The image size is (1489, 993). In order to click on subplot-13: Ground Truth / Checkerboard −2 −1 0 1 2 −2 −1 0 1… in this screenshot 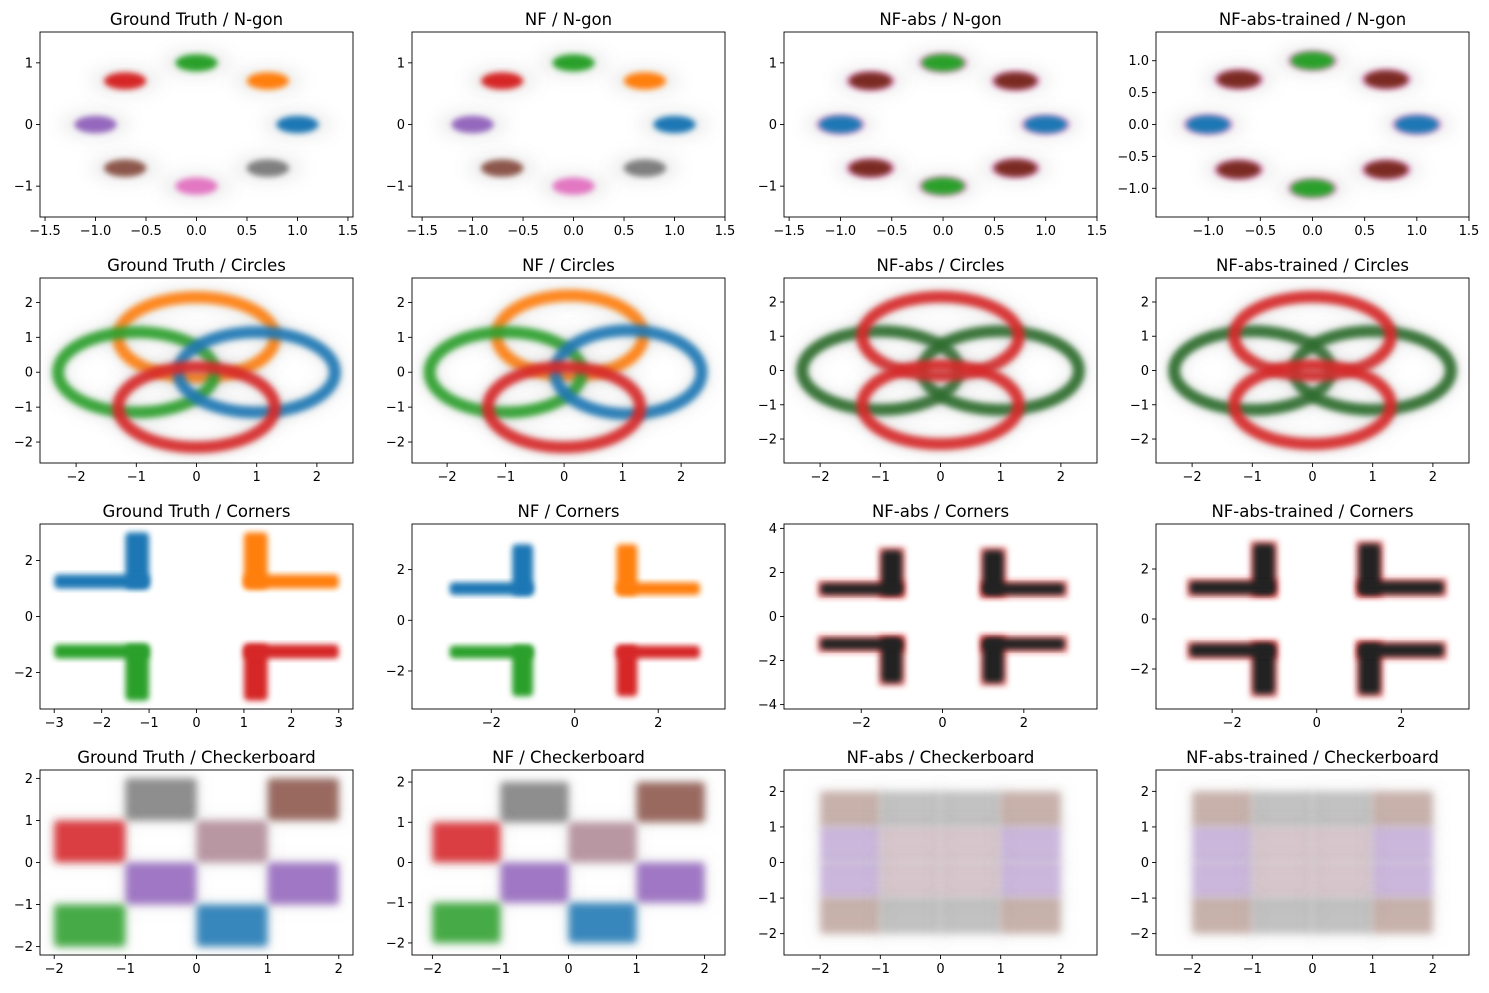, I will do `click(184, 862)`.